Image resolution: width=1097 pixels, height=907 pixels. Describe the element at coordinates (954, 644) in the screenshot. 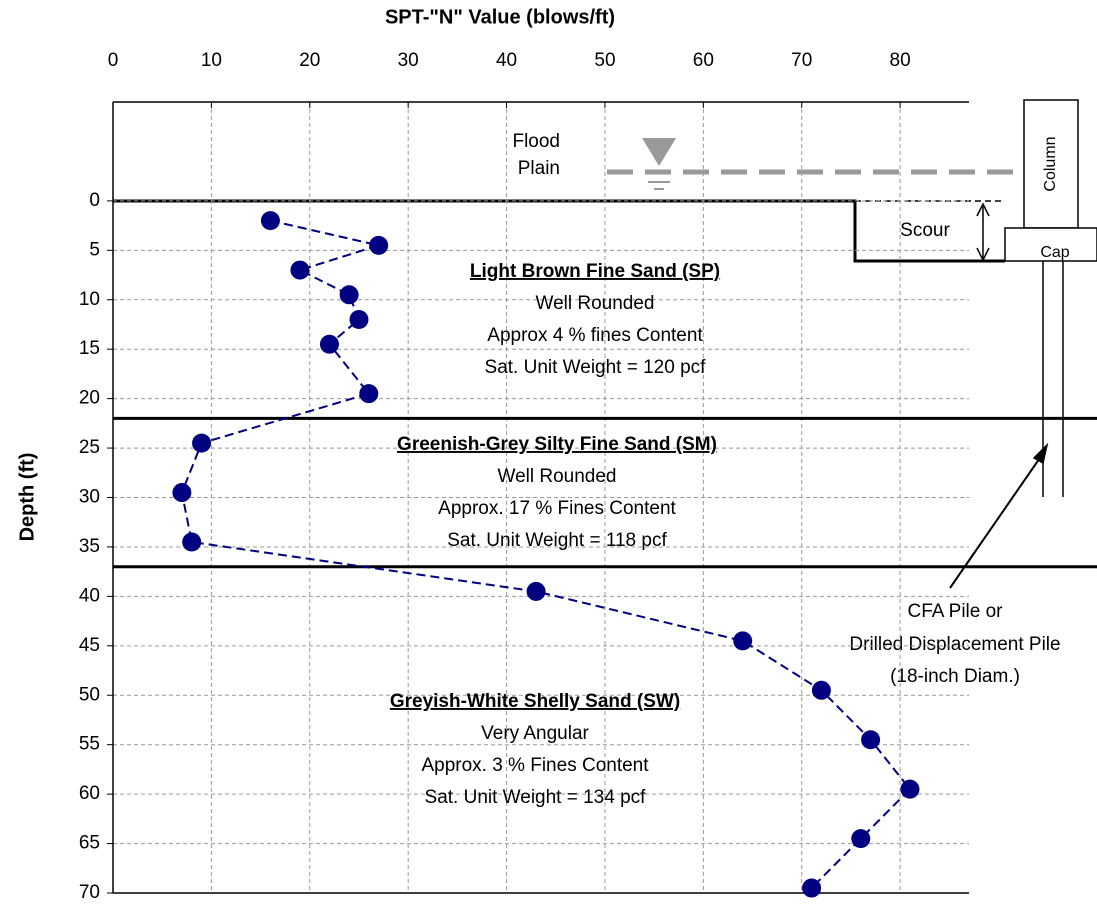

I see `annotation: Drilled Displacement Pile` at that location.